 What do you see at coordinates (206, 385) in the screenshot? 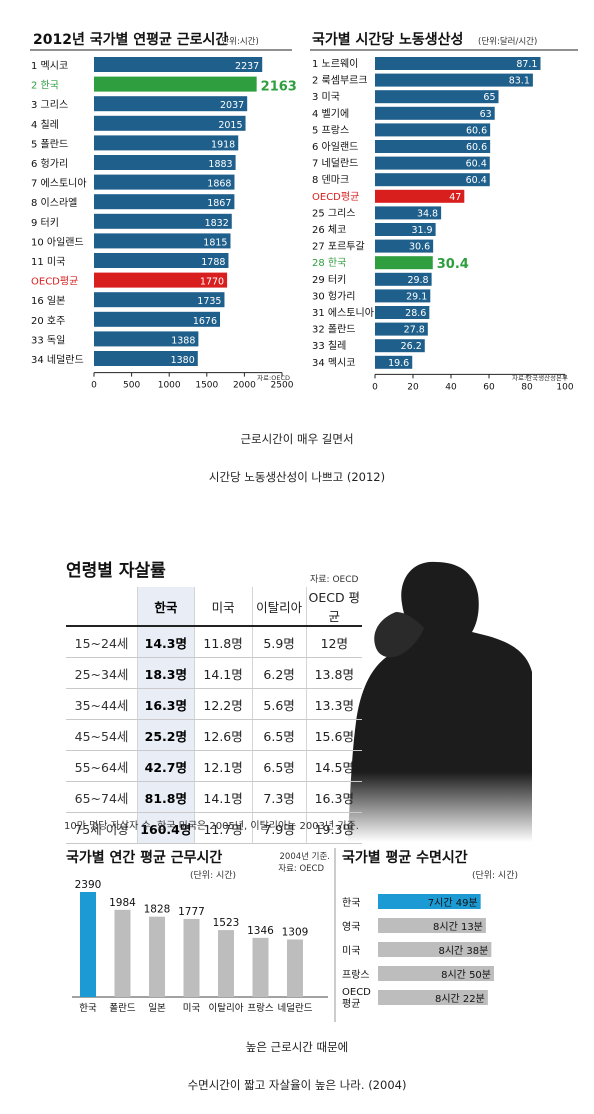
I see `x-tick-label: 1500` at bounding box center [206, 385].